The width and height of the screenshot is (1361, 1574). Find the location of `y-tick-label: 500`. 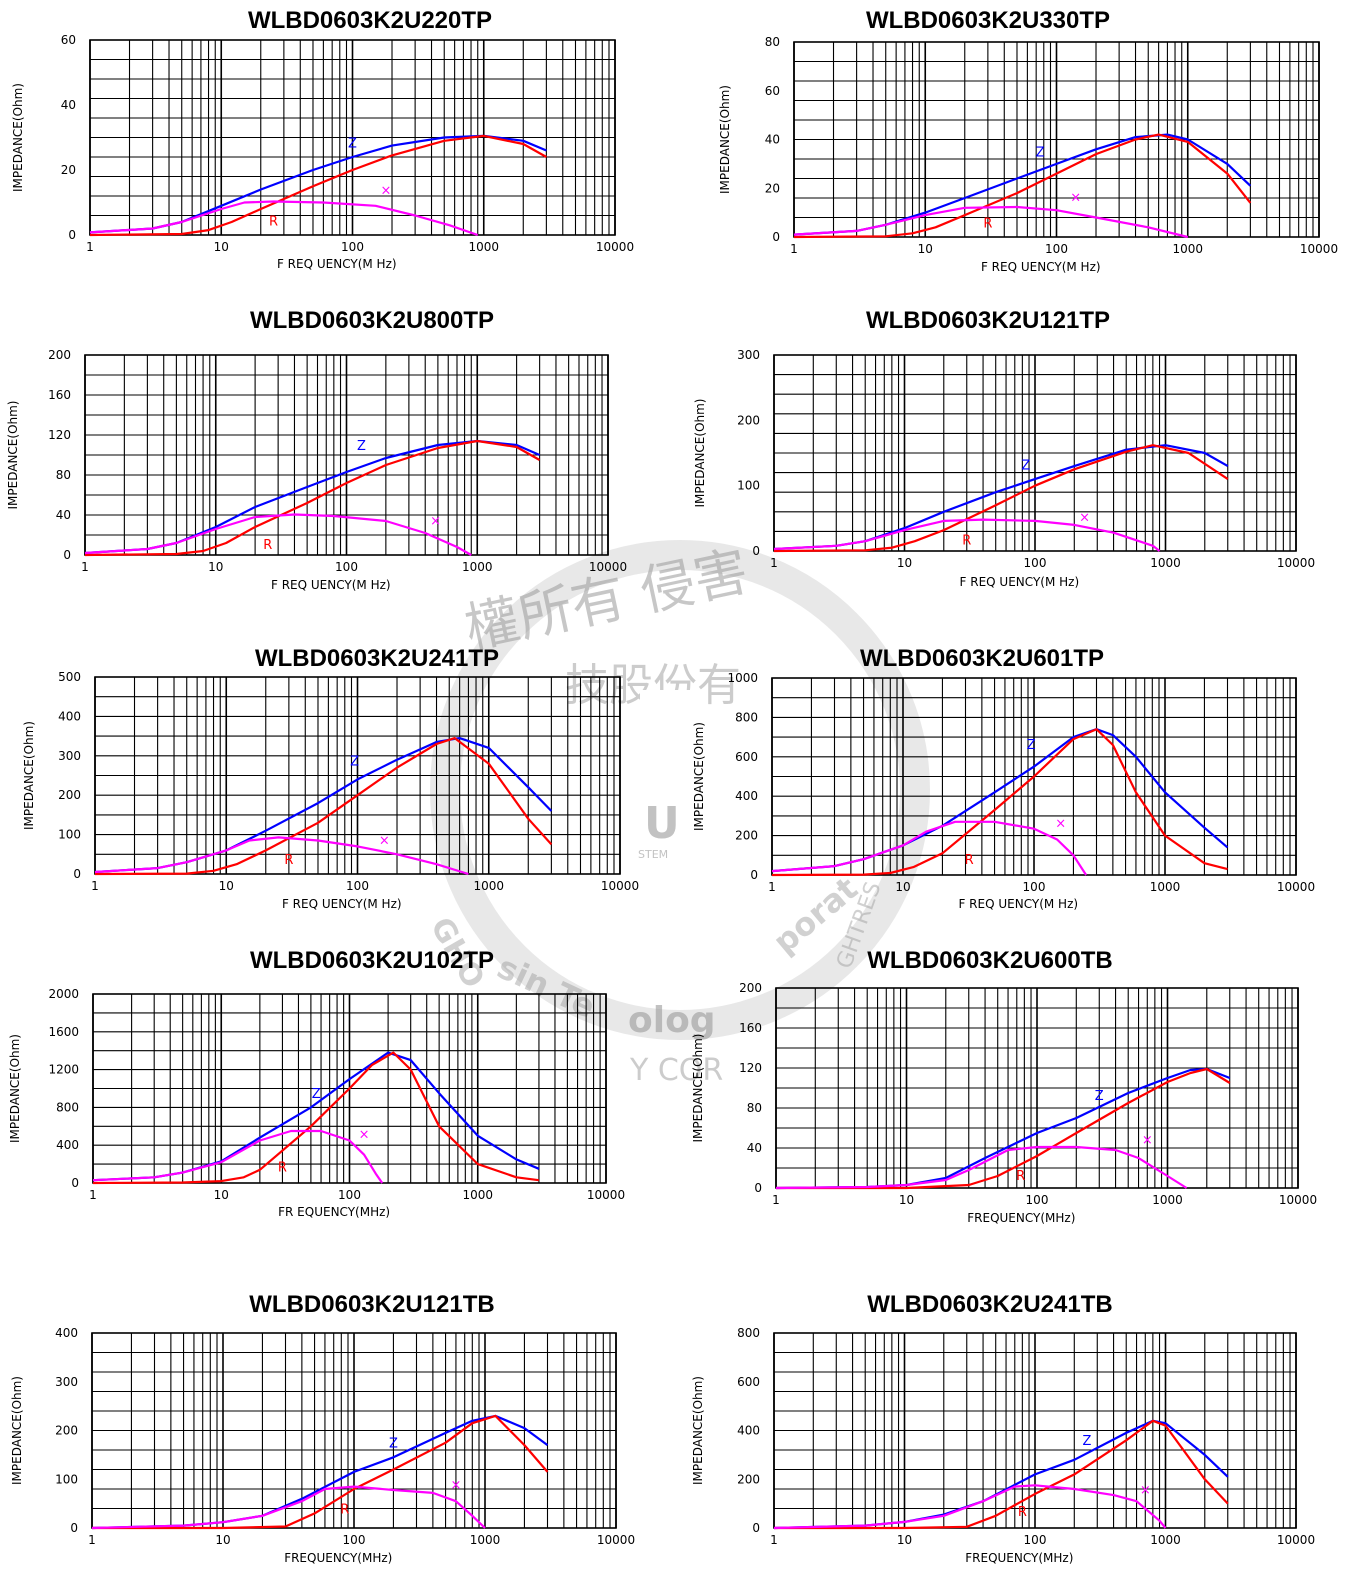

y-tick-label: 500 is located at coordinates (69, 677).